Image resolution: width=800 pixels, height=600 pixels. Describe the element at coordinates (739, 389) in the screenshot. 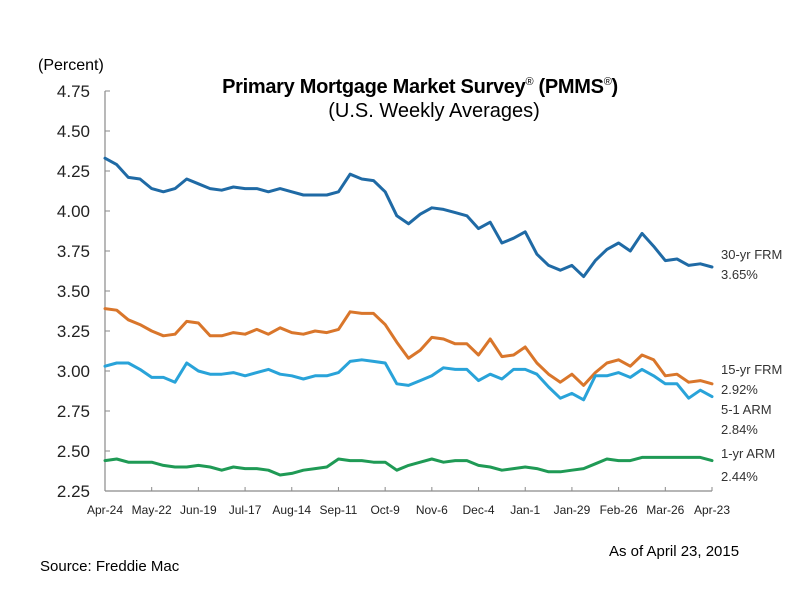

I see `series-last-value-15-yr-frm: 2.92%` at that location.